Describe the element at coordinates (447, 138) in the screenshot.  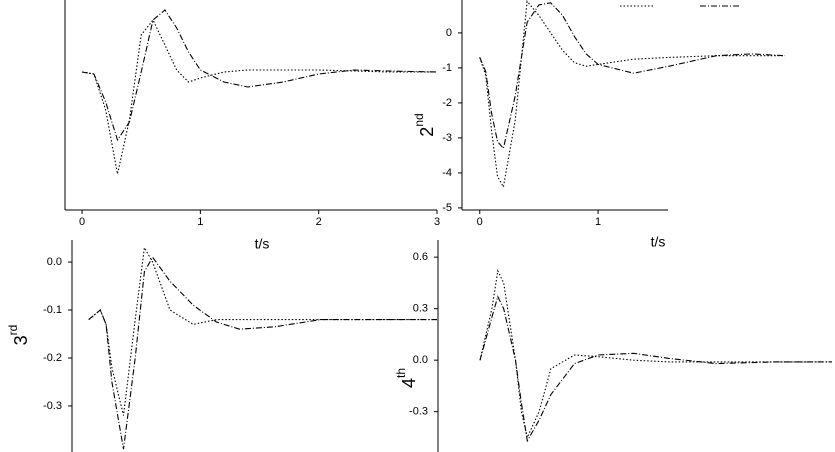
I see `y-tick-label: -3` at that location.